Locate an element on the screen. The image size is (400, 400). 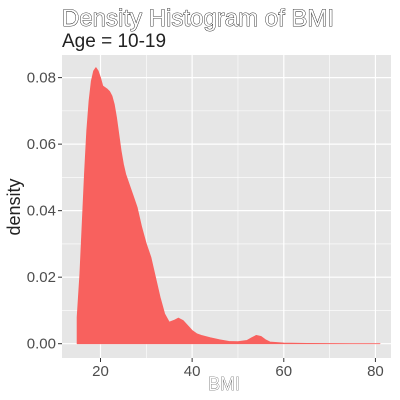
x-tick-label: 40 is located at coordinates (192, 371).